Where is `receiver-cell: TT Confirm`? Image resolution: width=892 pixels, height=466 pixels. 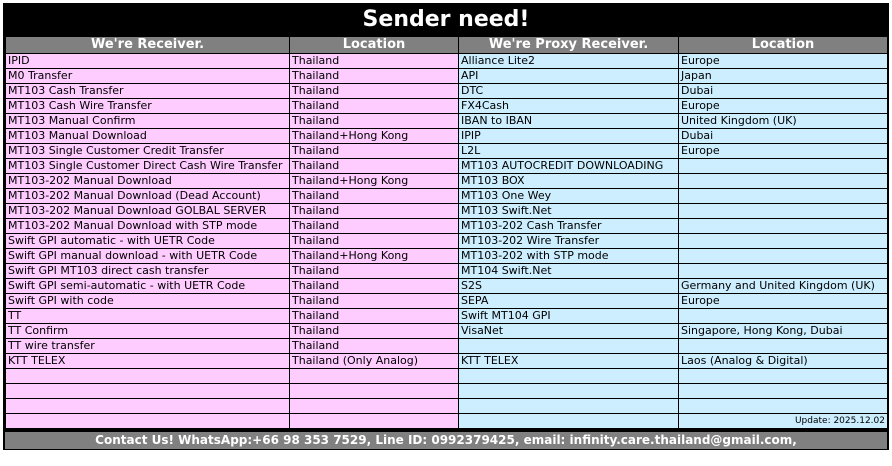
receiver-cell: TT Confirm is located at coordinates (147, 331).